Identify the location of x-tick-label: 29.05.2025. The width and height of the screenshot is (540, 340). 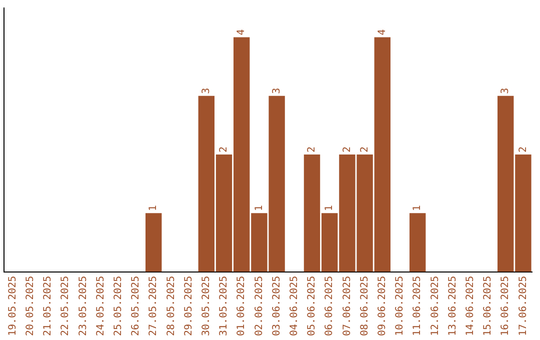
(188, 306).